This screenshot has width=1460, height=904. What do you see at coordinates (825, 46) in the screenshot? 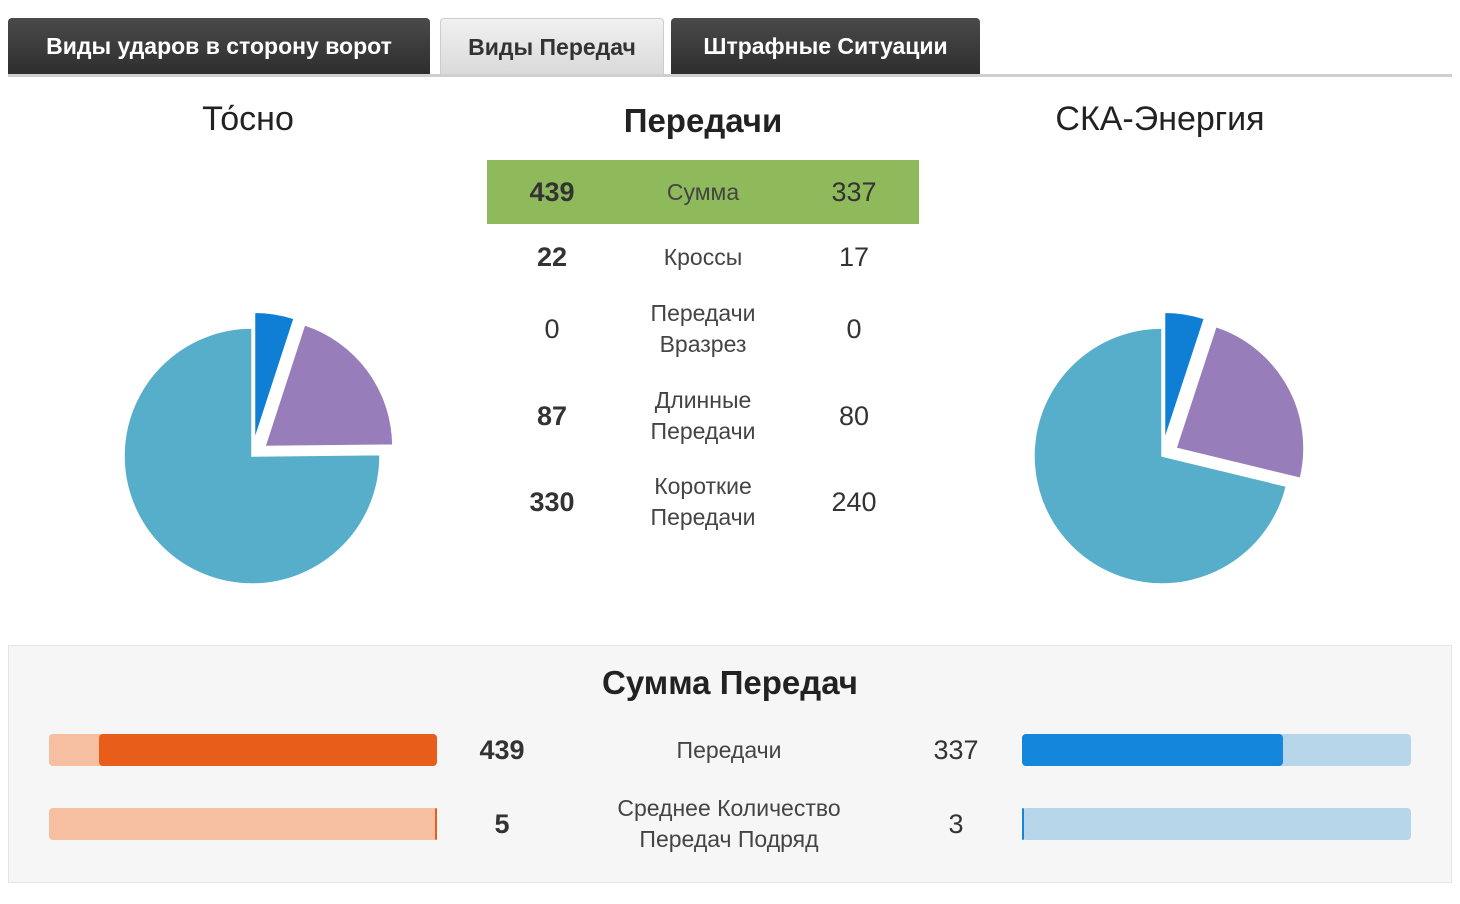
I see `tab-set-pieces: Штрафные Ситуации` at bounding box center [825, 46].